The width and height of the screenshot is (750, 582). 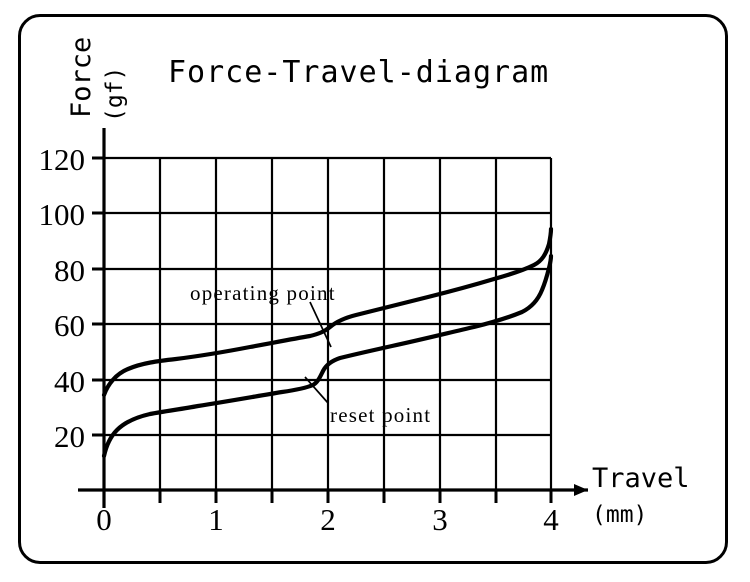 I want to click on x-tick-labels: 0 1 2 3 4, so click(x=327, y=519).